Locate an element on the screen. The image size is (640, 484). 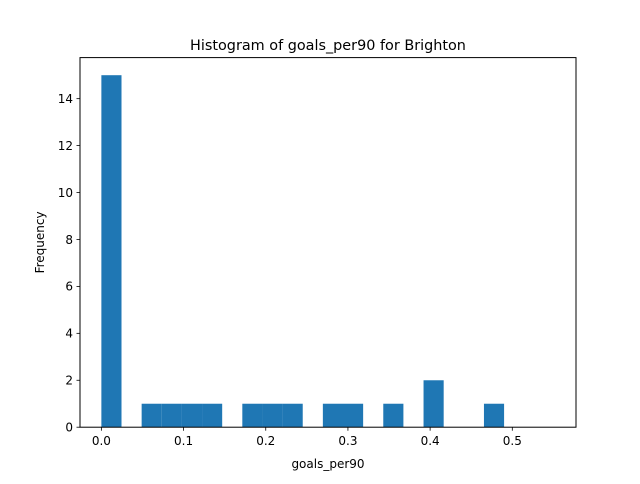
chart-title: Histogram of goals_per90 for Brighton is located at coordinates (328, 46).